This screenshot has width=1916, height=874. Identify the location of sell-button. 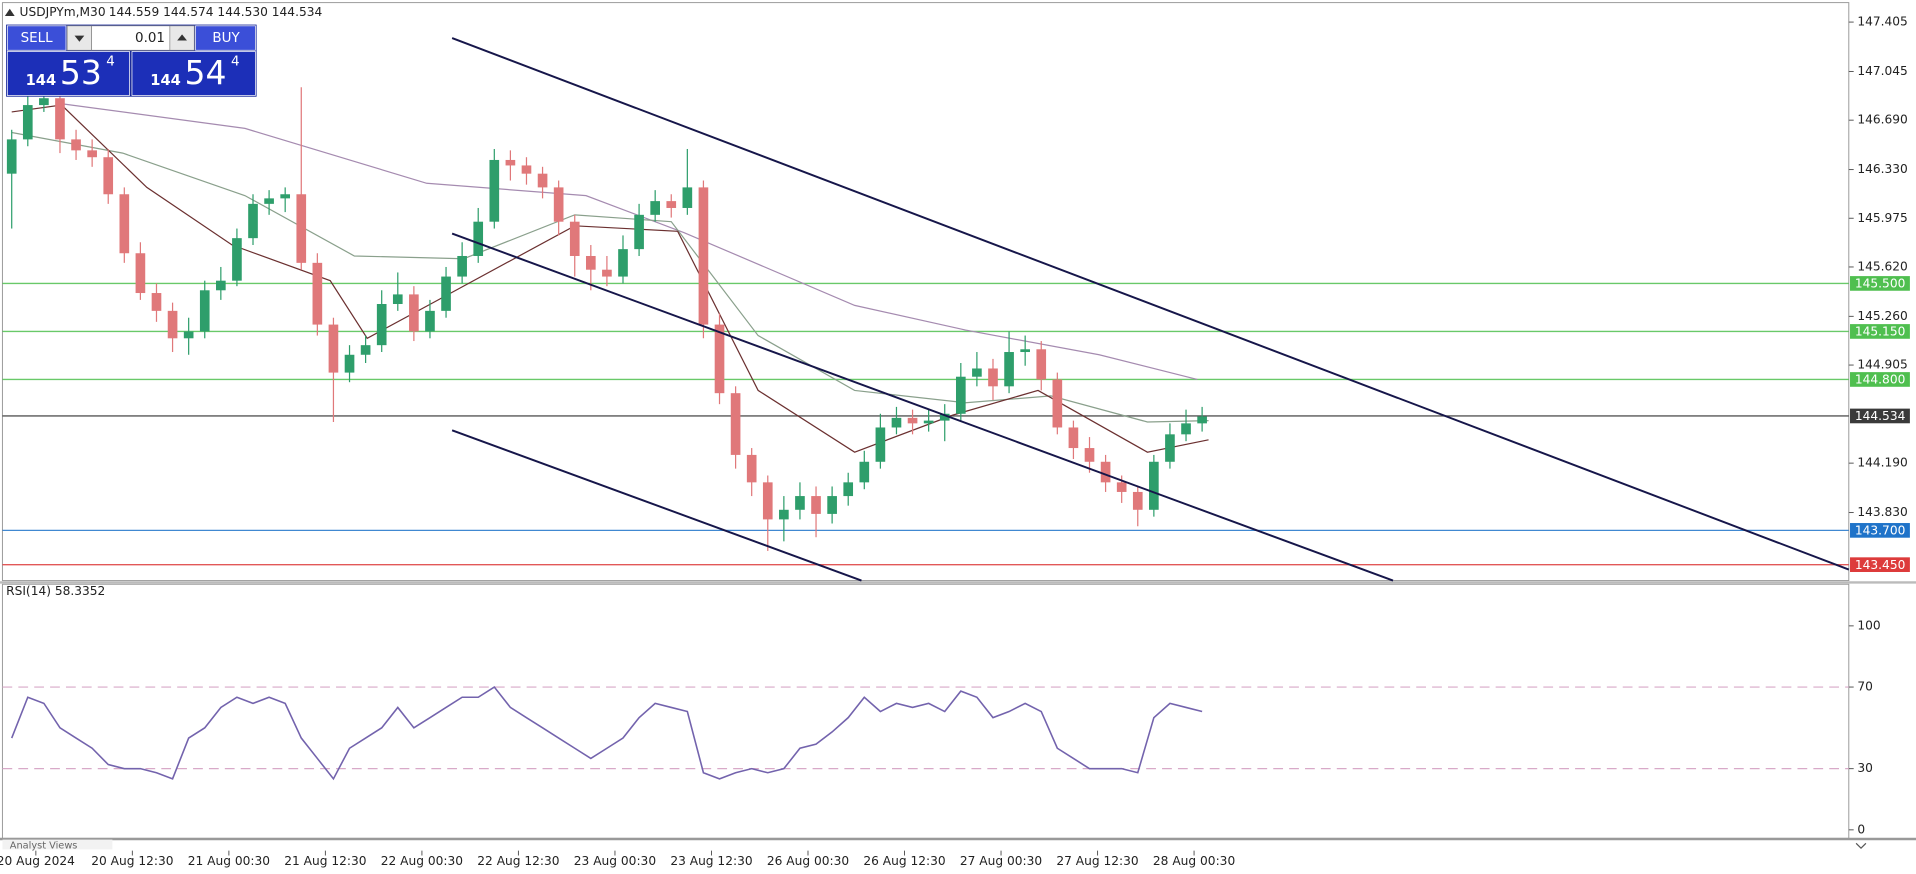
(36, 38).